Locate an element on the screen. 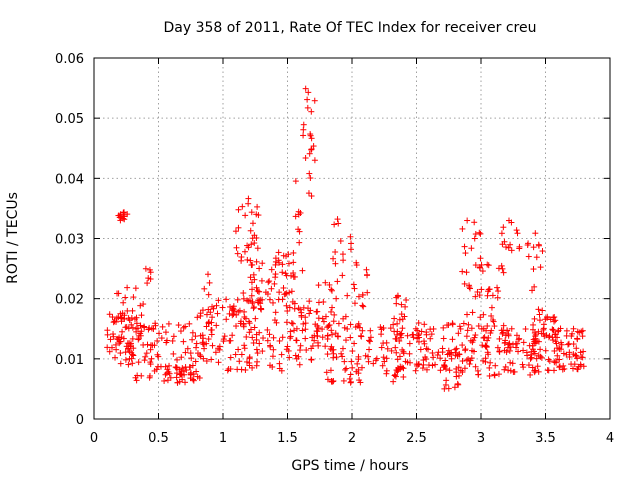 This screenshot has height=480, width=640. x-tick-label: 4 is located at coordinates (610, 438).